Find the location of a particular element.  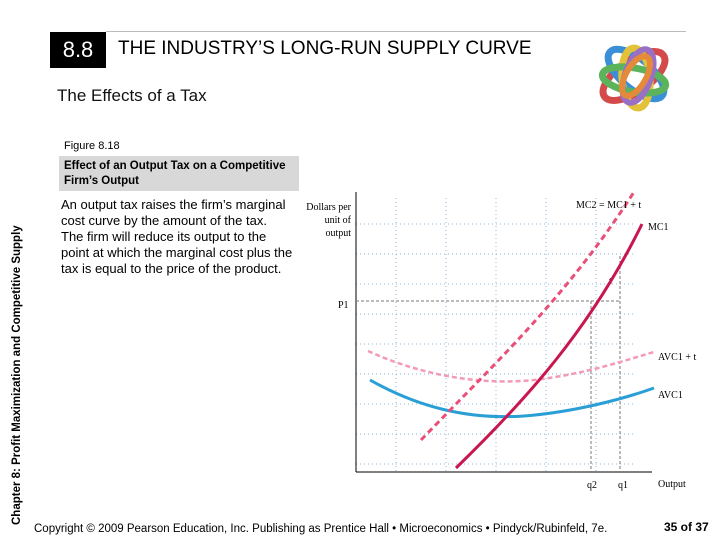

page-title: THE INDUSTRY’S LONG-RUN SUPPLY CURVE is located at coordinates (325, 48).